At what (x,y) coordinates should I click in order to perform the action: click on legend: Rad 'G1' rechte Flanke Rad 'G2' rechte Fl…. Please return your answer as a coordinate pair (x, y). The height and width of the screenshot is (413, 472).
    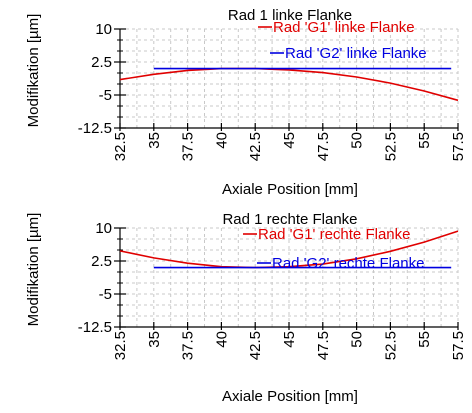
    Looking at the image, I should click on (333, 249).